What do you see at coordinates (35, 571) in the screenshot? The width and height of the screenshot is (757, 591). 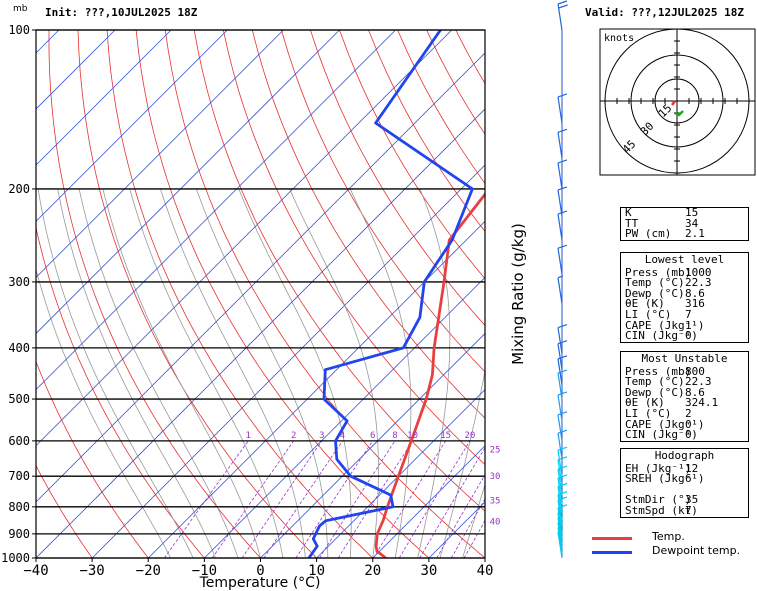 I see `temp-tick-label: −40` at bounding box center [35, 571].